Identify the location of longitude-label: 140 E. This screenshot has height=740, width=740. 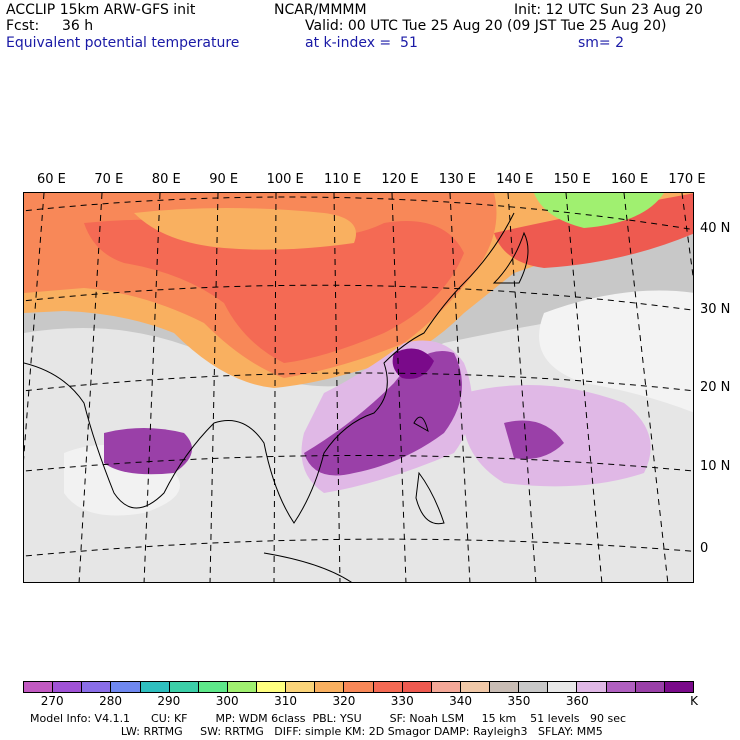
(515, 179).